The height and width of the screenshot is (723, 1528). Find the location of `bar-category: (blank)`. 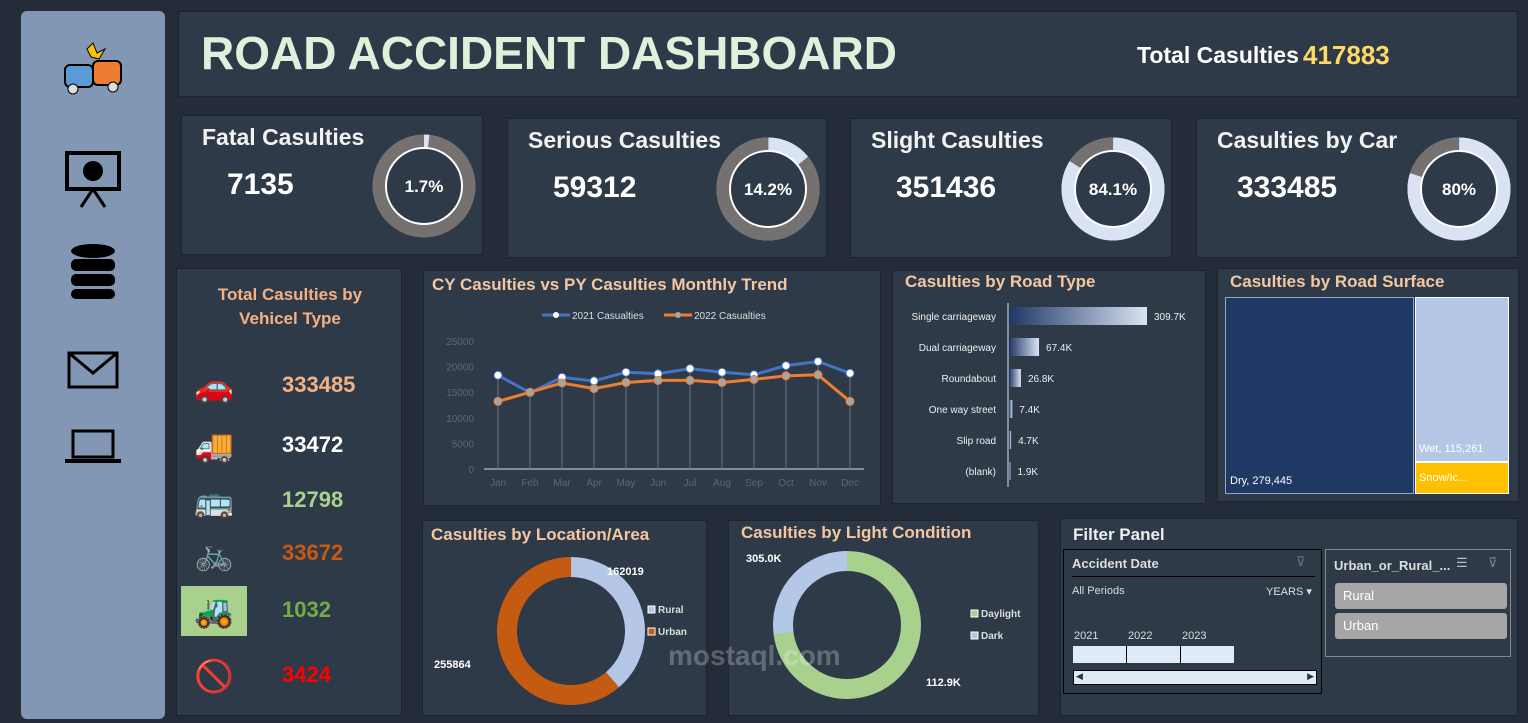

bar-category: (blank) is located at coordinates (980, 472).